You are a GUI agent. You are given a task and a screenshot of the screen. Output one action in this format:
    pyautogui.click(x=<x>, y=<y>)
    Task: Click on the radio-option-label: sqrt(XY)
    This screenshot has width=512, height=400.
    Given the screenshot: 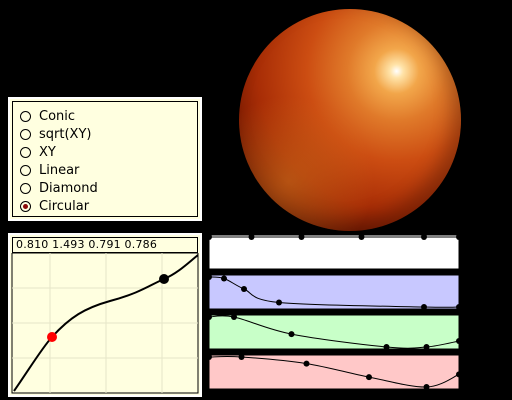 What is the action you would take?
    pyautogui.click(x=65, y=134)
    